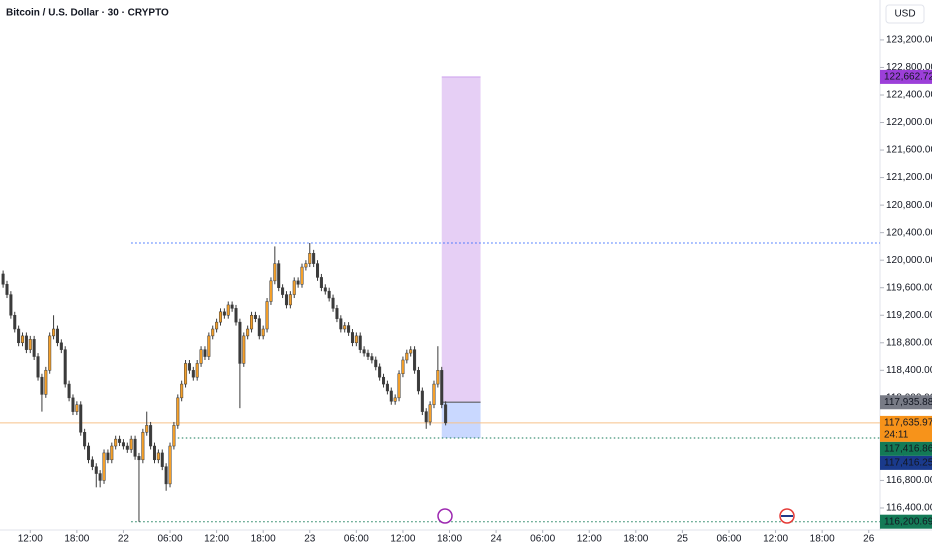  Describe the element at coordinates (589, 539) in the screenshot. I see `x-tick-label: 12:00` at that location.